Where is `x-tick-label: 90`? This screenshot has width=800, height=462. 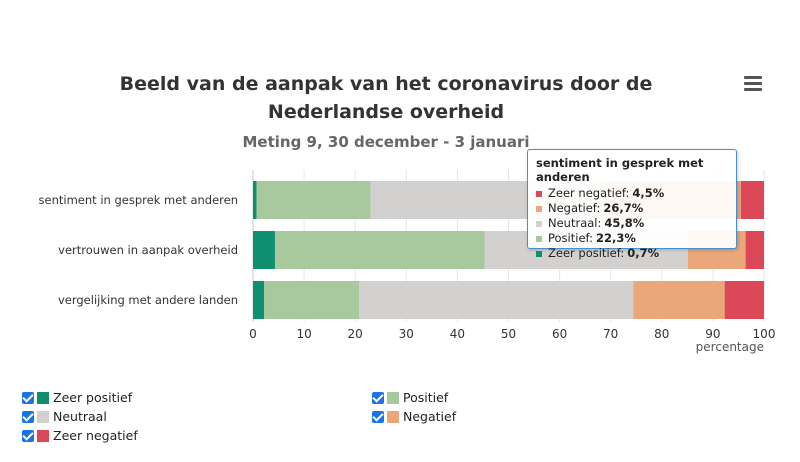
x-tick-label: 90 is located at coordinates (712, 334).